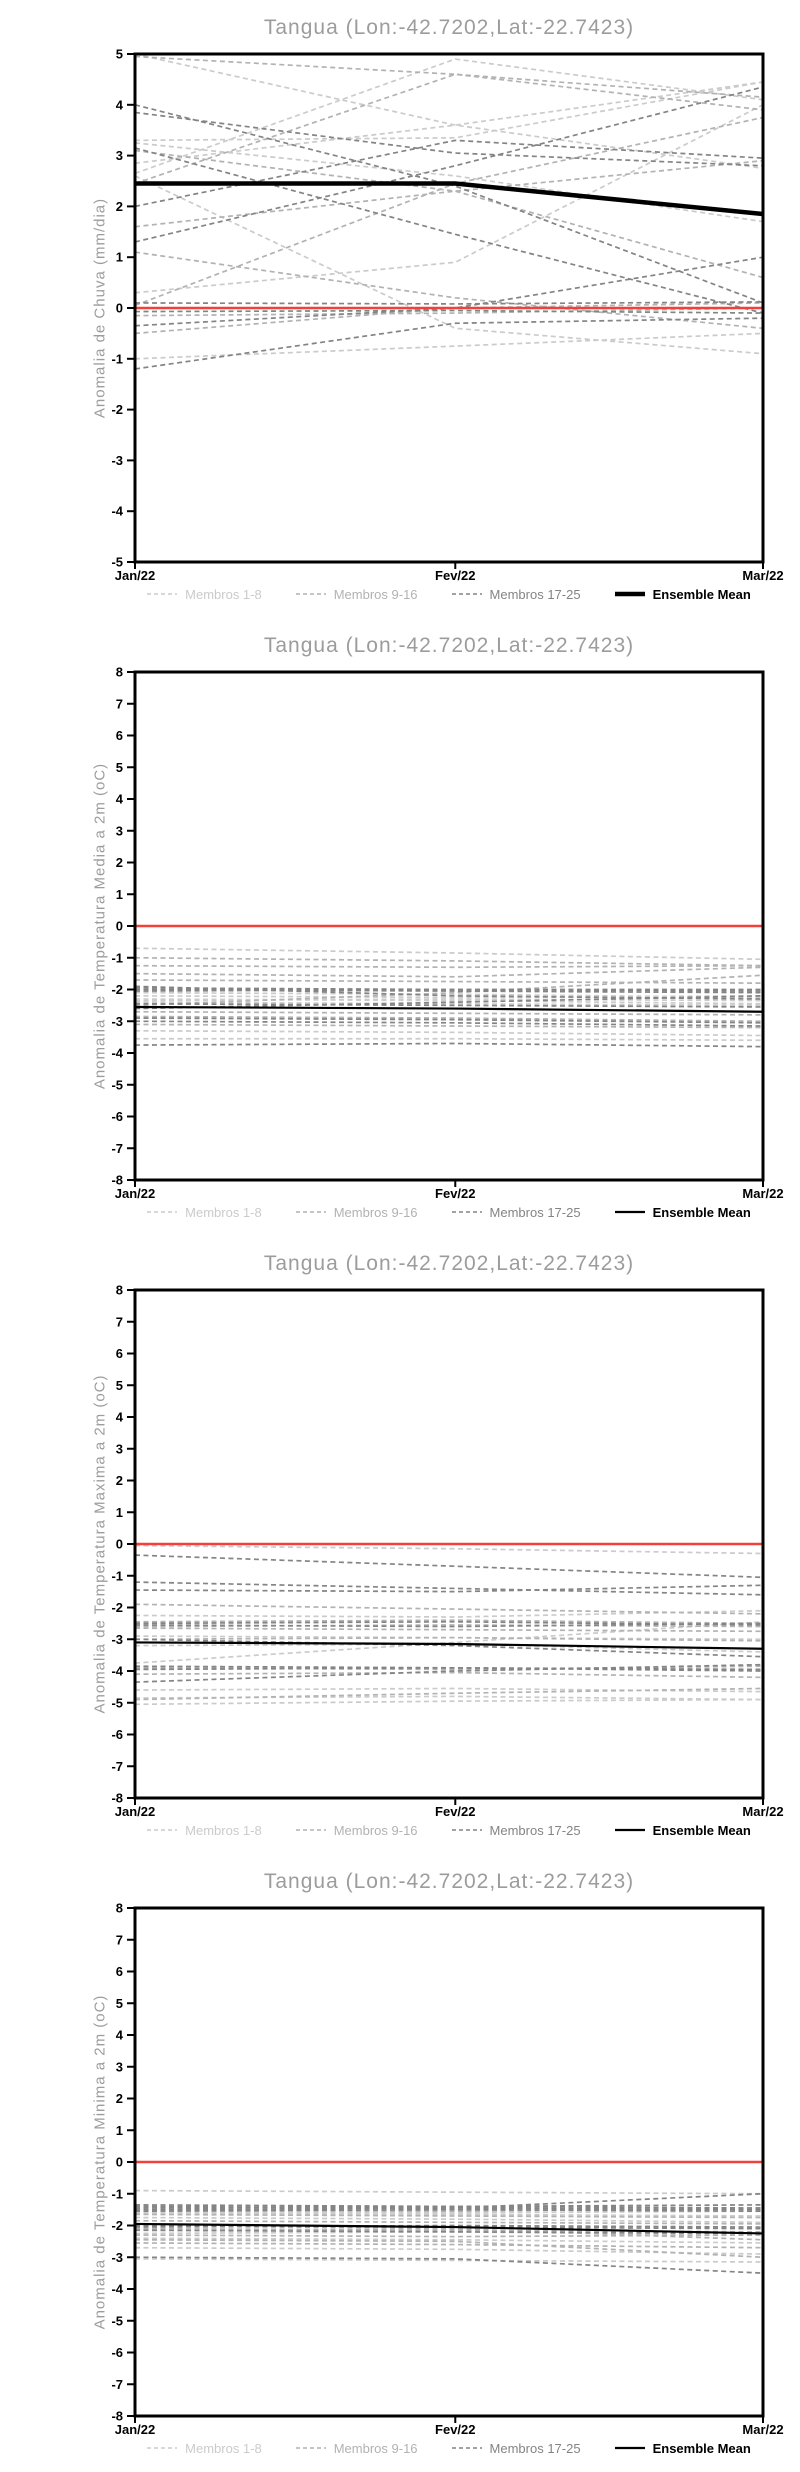 The height and width of the screenshot is (2472, 800). What do you see at coordinates (762, 2429) in the screenshot?
I see `x-tick-label: Mar/22` at bounding box center [762, 2429].